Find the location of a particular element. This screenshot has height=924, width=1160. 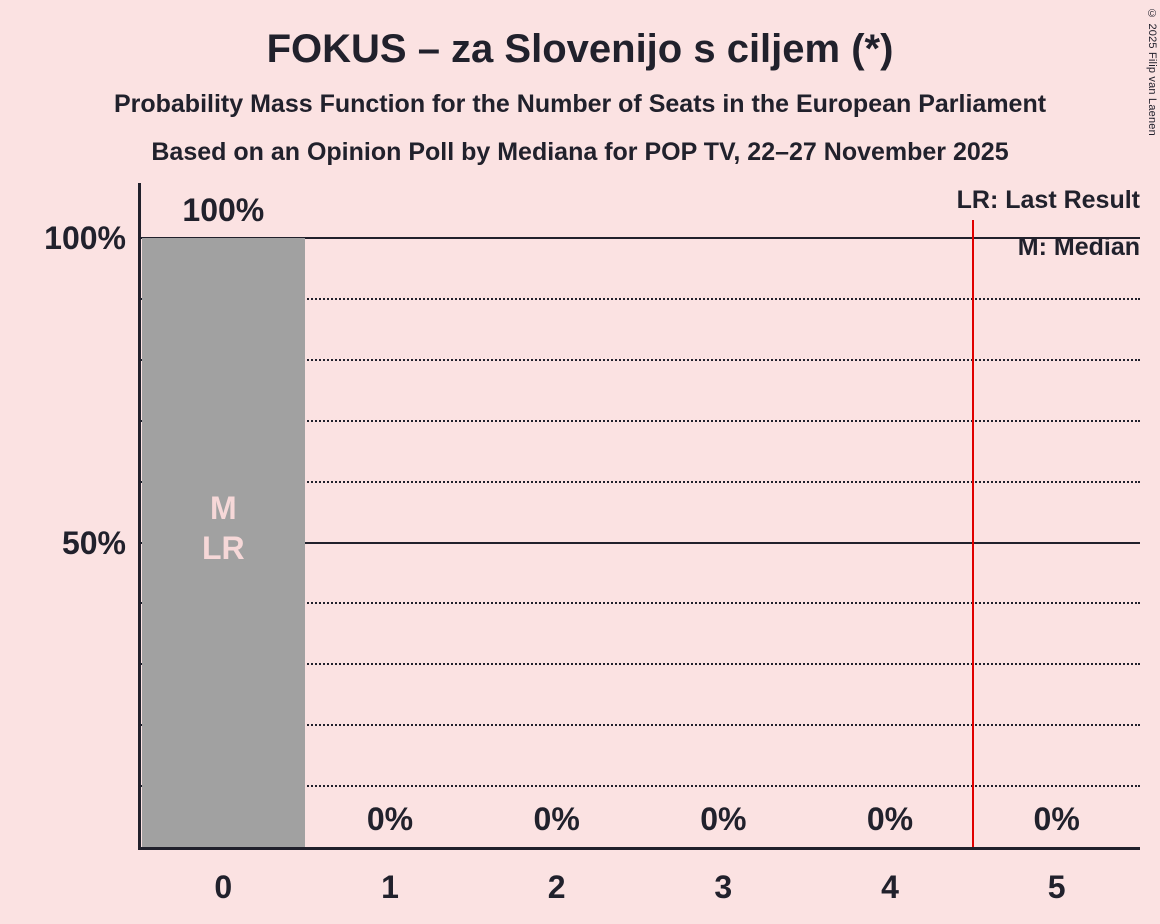

y-axis is located at coordinates (139, 515).